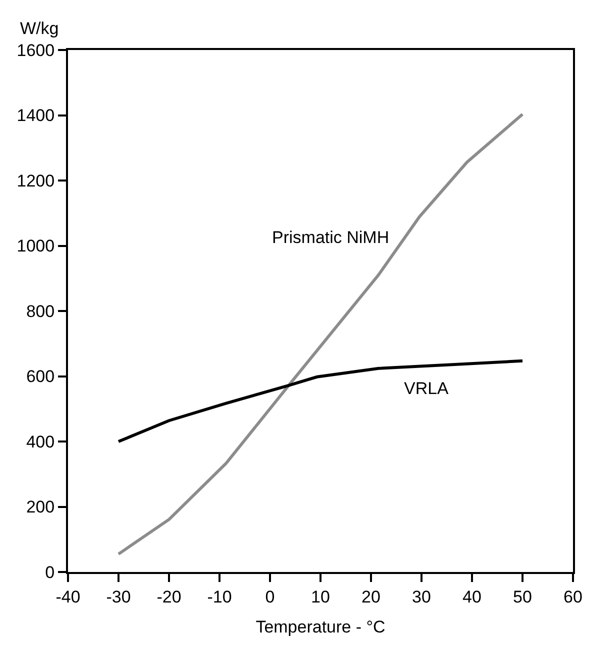  What do you see at coordinates (331, 237) in the screenshot?
I see `series-label: Prismatic NiMH` at bounding box center [331, 237].